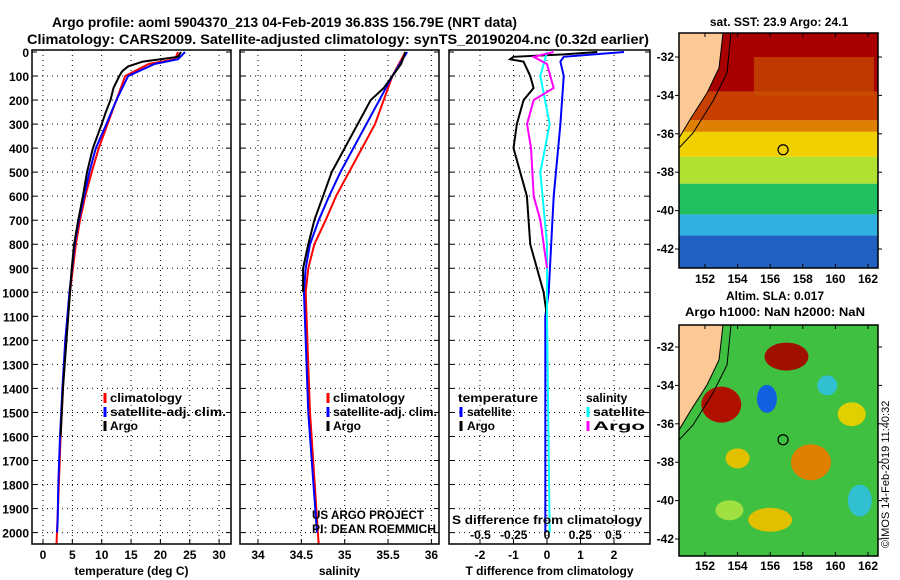 The width and height of the screenshot is (900, 580). Describe the element at coordinates (19, 77) in the screenshot. I see `y-tick-label: 100` at that location.